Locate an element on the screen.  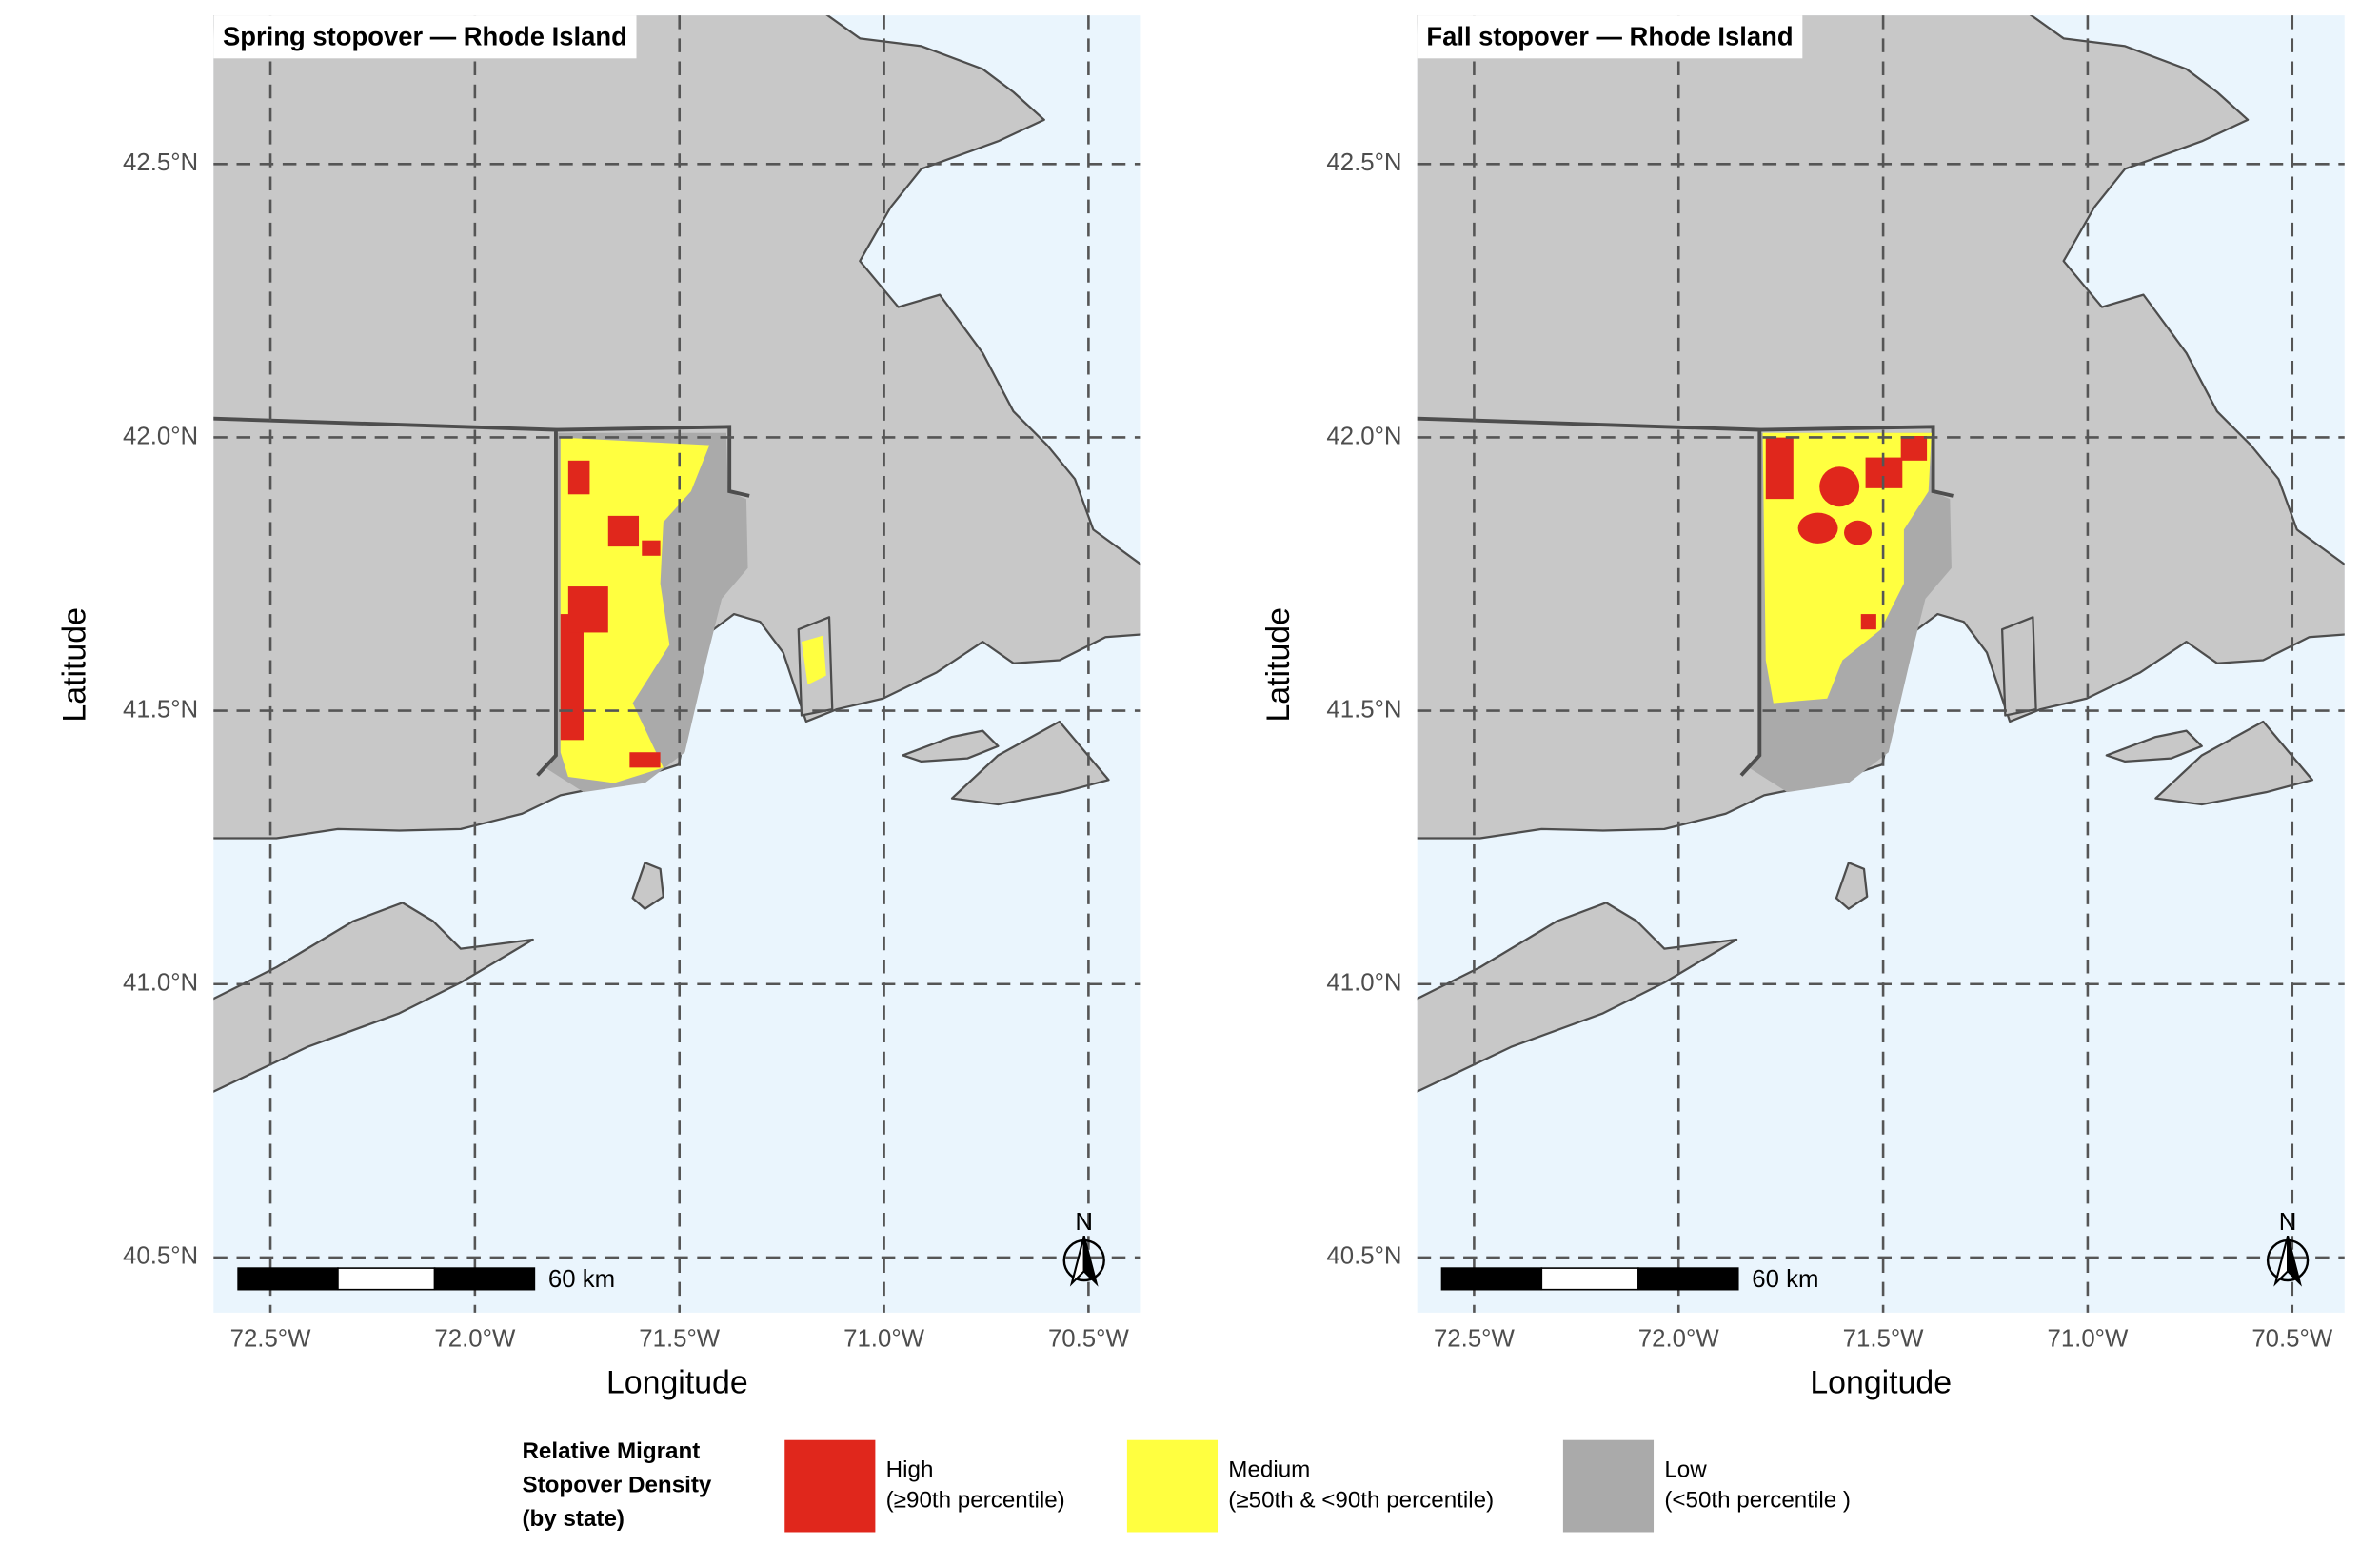
panel-title: Fall stopover — Rhode Island is located at coordinates (1609, 36).